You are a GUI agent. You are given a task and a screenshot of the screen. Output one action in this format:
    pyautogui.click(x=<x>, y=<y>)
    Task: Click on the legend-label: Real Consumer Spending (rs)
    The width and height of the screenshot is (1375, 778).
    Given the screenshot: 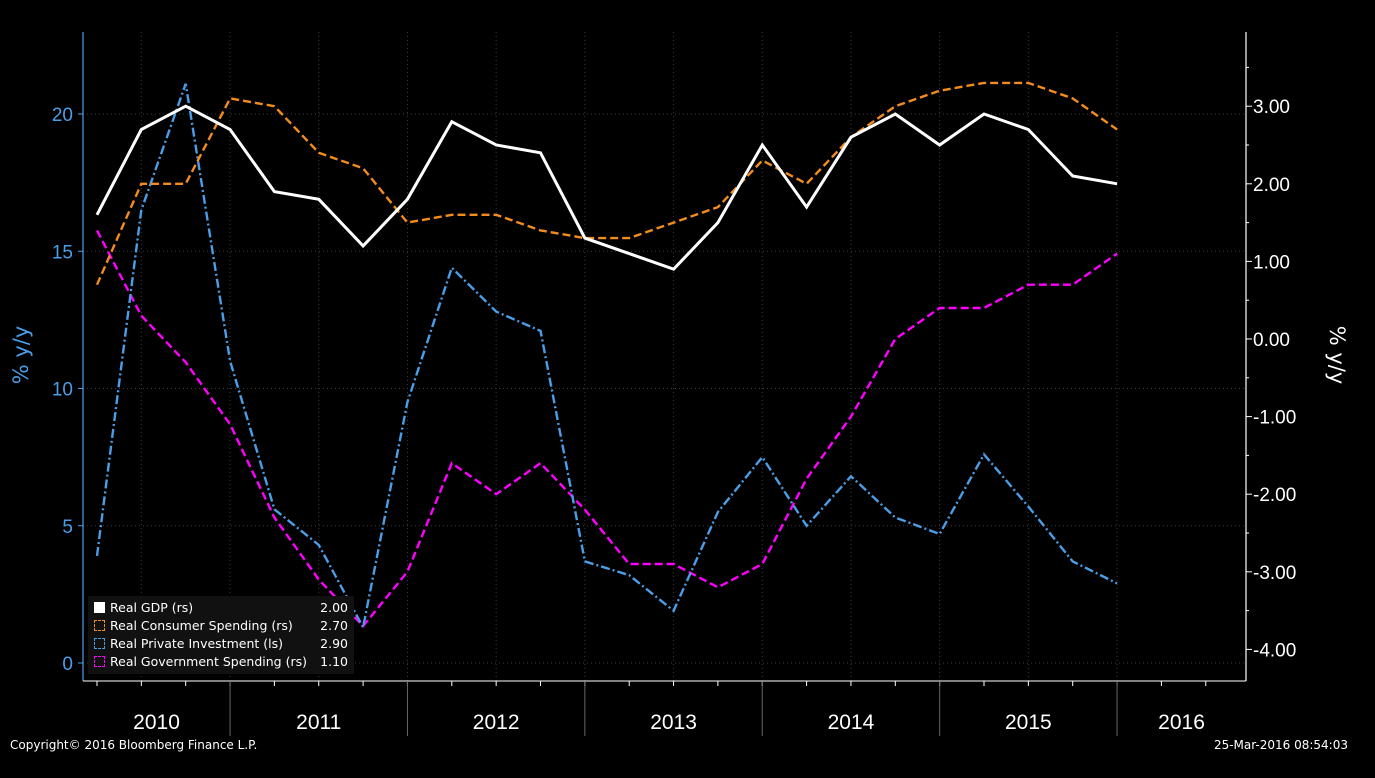 What is the action you would take?
    pyautogui.click(x=201, y=625)
    